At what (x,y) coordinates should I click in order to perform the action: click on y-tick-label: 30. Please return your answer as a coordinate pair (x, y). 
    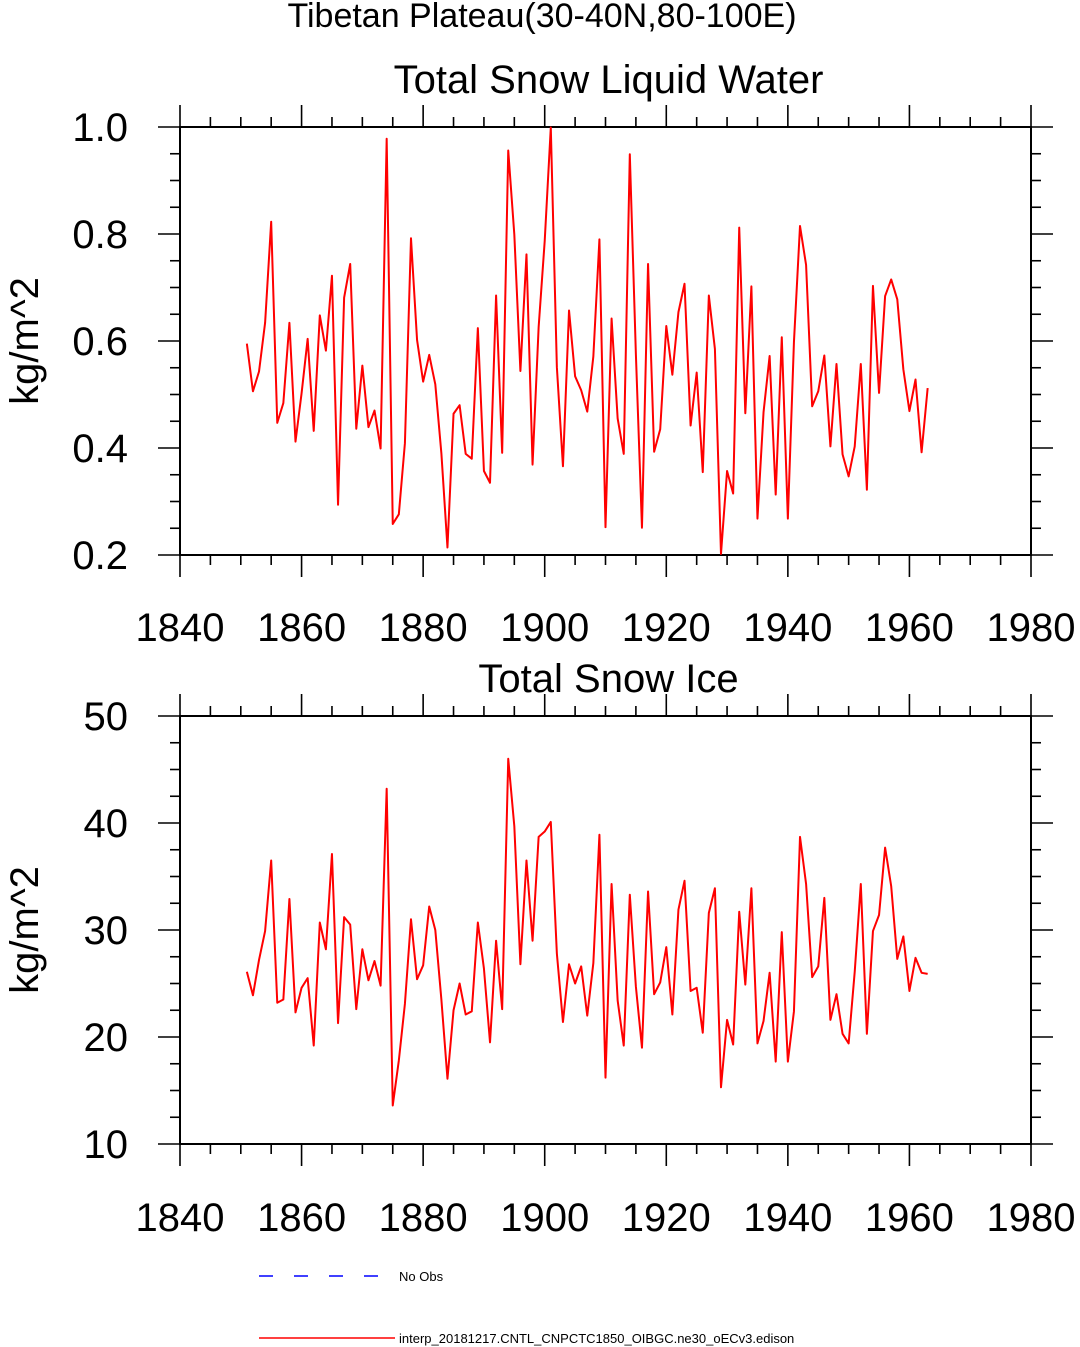
    Looking at the image, I should click on (106, 931).